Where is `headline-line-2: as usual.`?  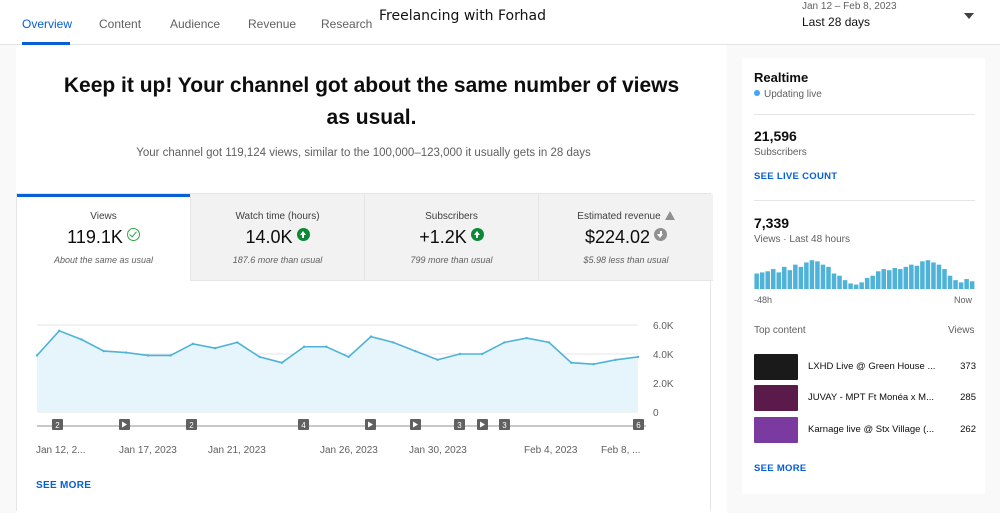 headline-line-2: as usual. is located at coordinates (371, 117).